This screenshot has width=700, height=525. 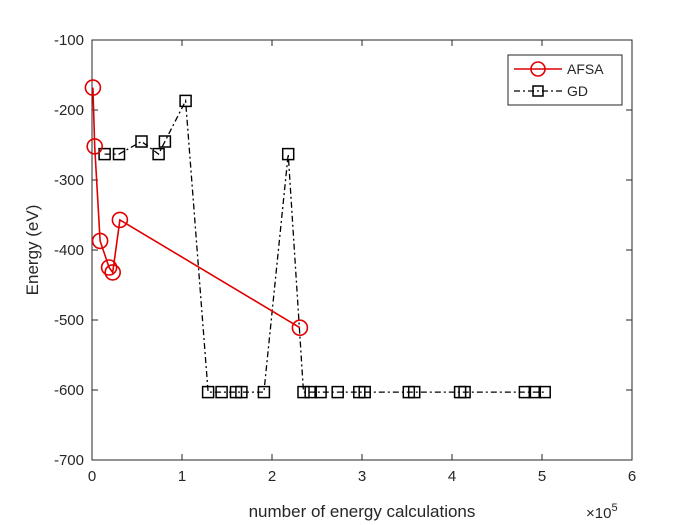 What do you see at coordinates (585, 69) in the screenshot?
I see `legend-afsa-label: AFSA` at bounding box center [585, 69].